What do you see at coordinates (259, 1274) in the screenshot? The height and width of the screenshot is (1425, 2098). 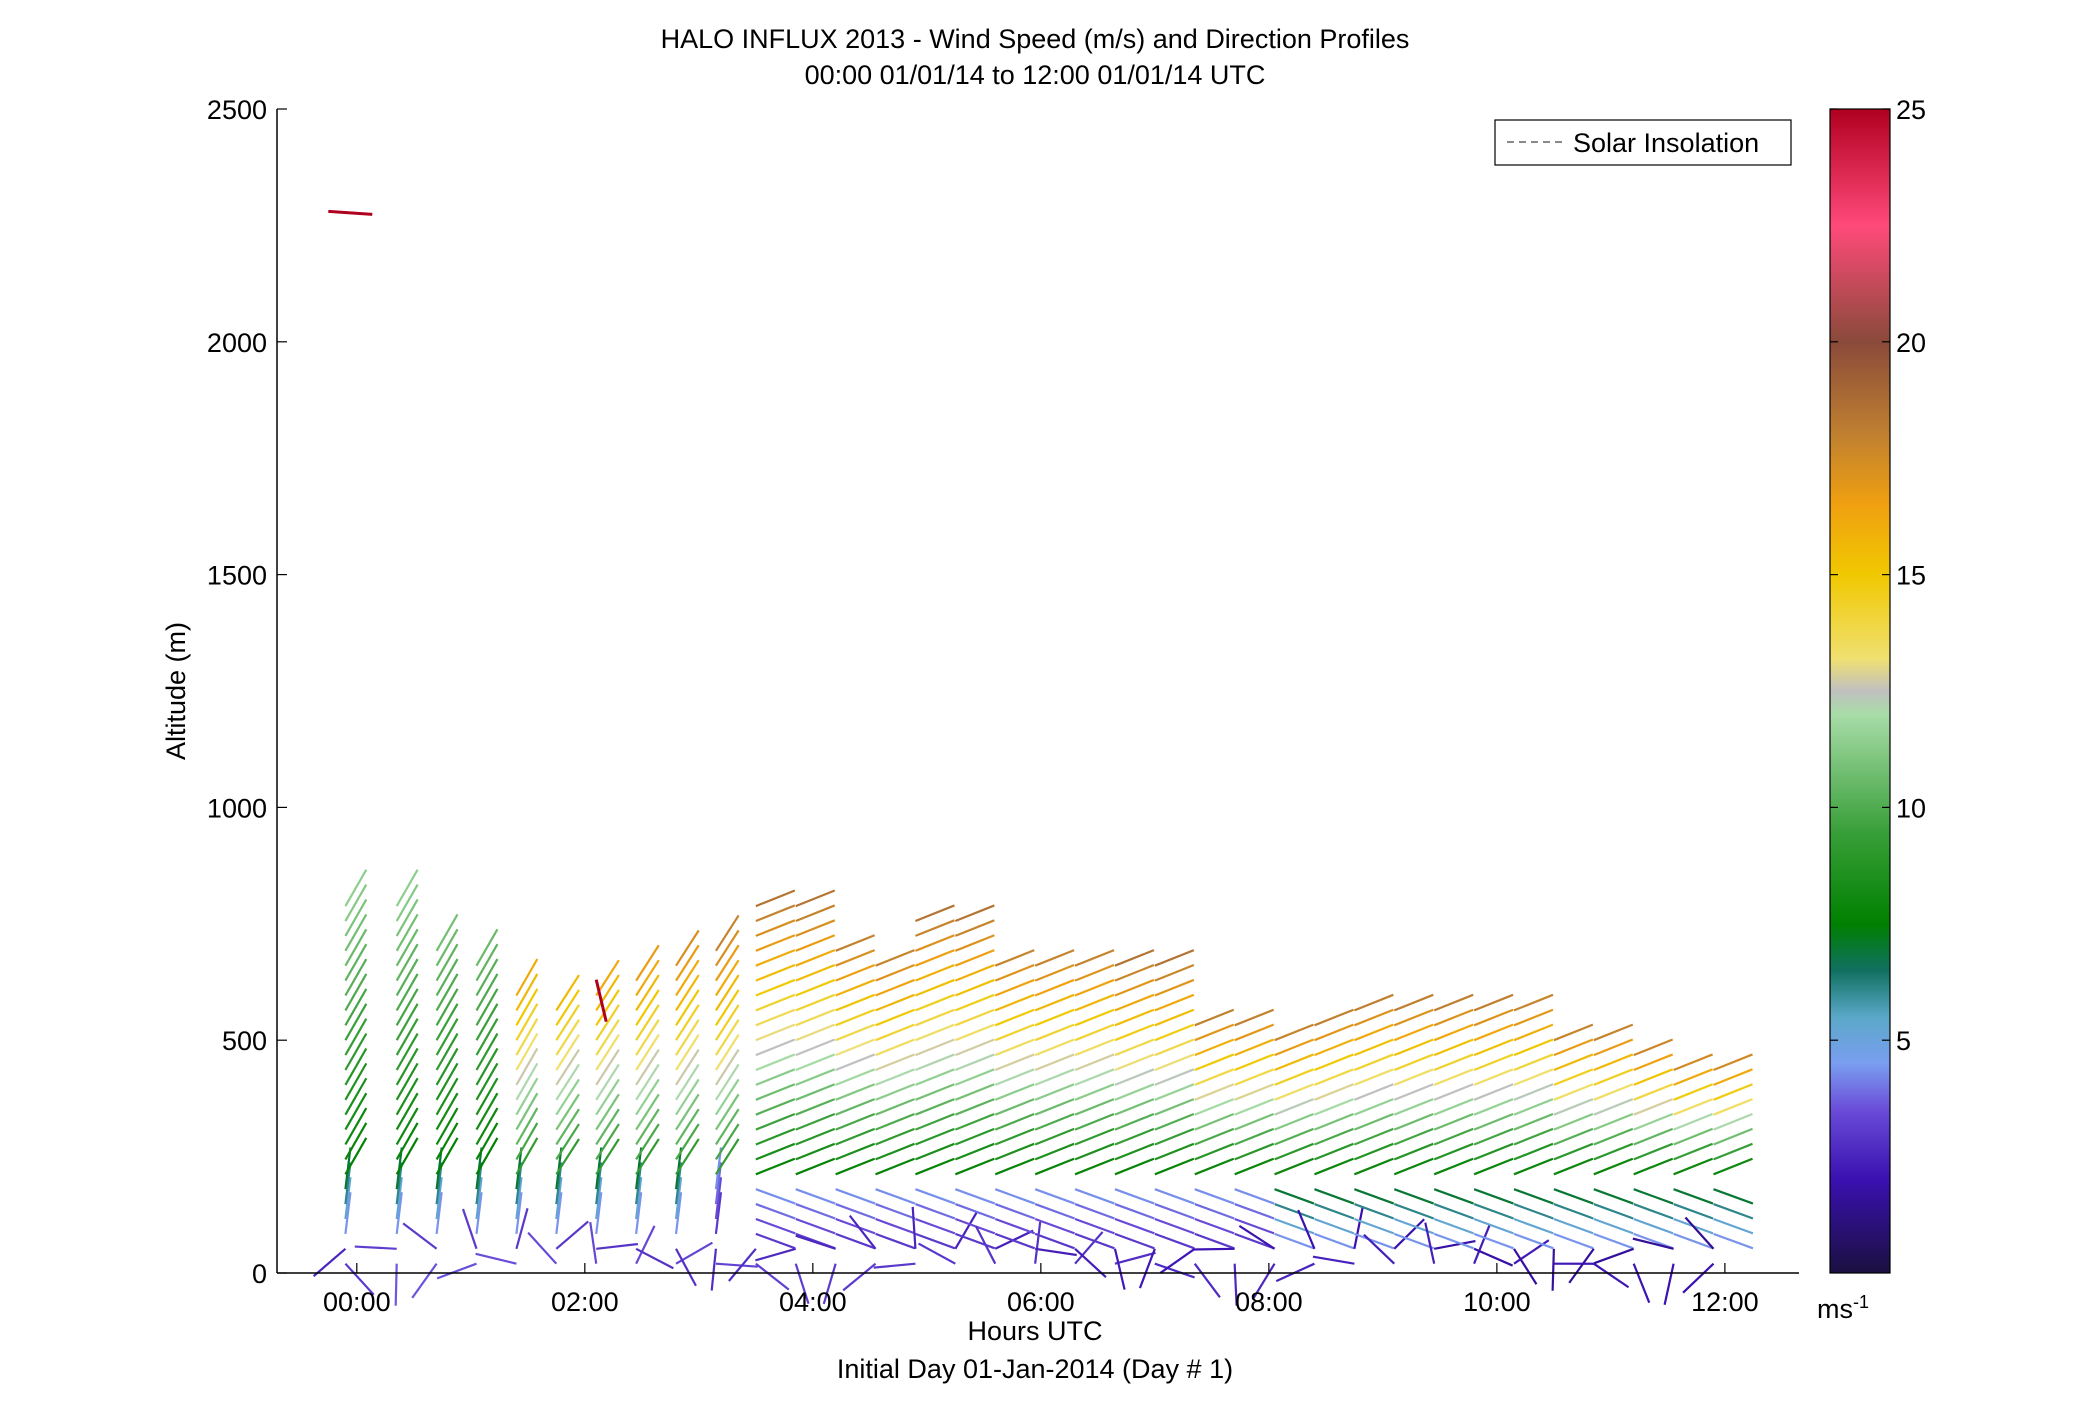 I see `y-tick-label: 0` at bounding box center [259, 1274].